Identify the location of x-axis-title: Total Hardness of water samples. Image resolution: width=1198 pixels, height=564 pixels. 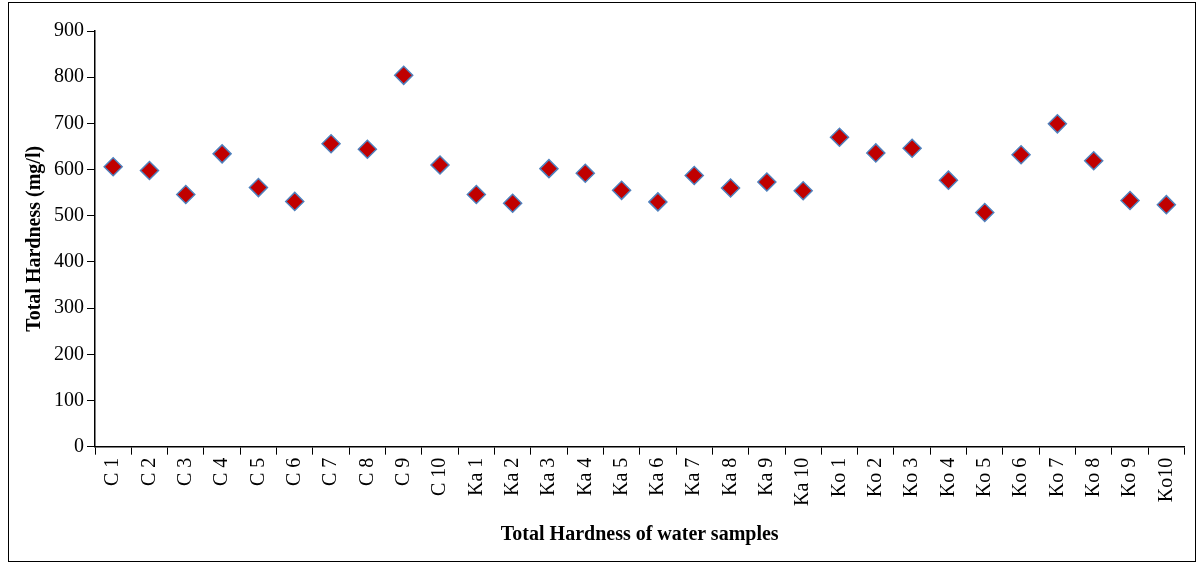
(639, 534).